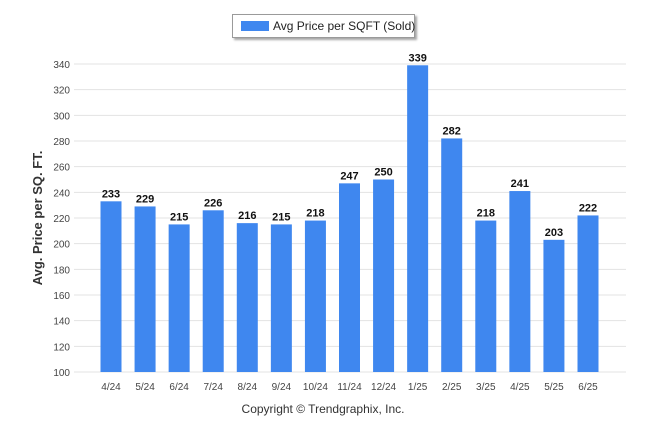 The width and height of the screenshot is (646, 434). I want to click on bar-value-label: 282, so click(452, 131).